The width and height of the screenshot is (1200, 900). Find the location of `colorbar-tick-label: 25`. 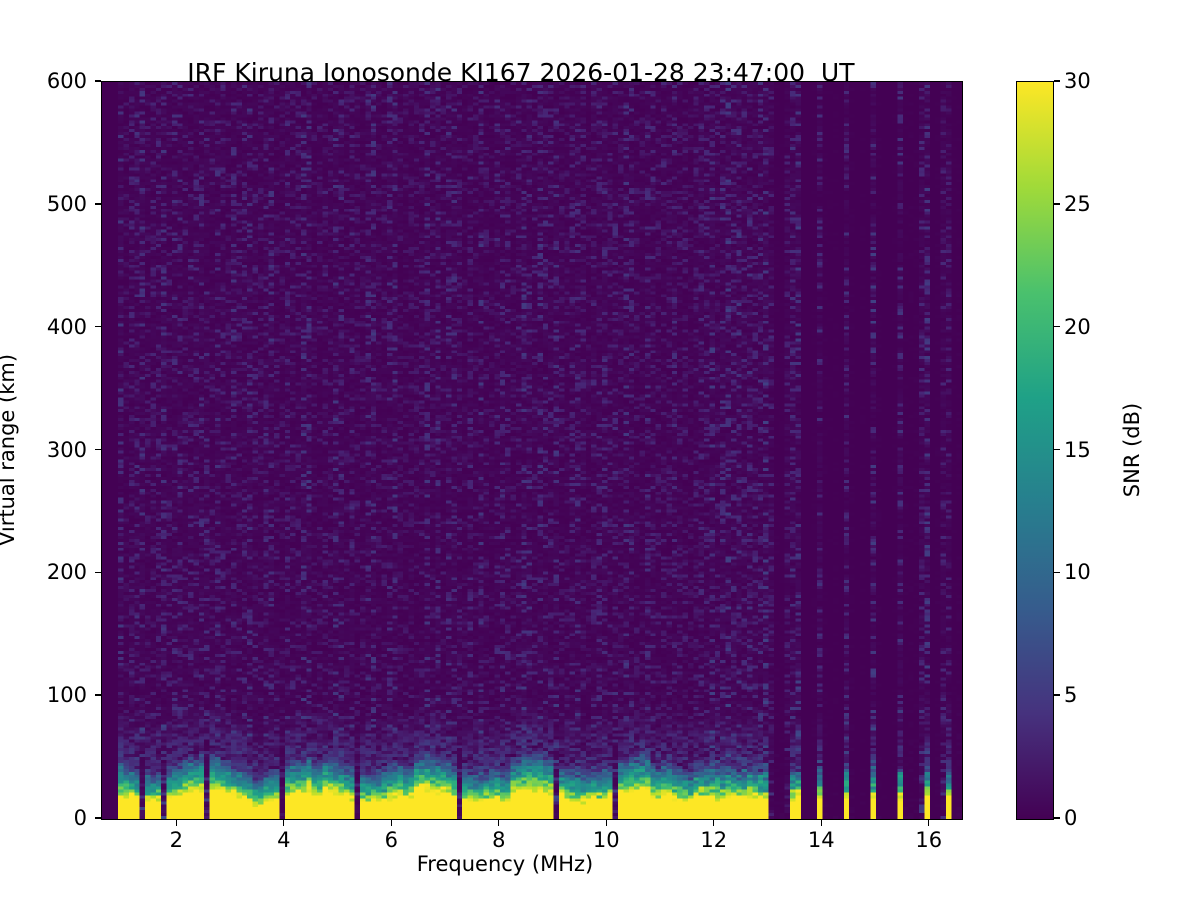

colorbar-tick-label: 25 is located at coordinates (1077, 203).